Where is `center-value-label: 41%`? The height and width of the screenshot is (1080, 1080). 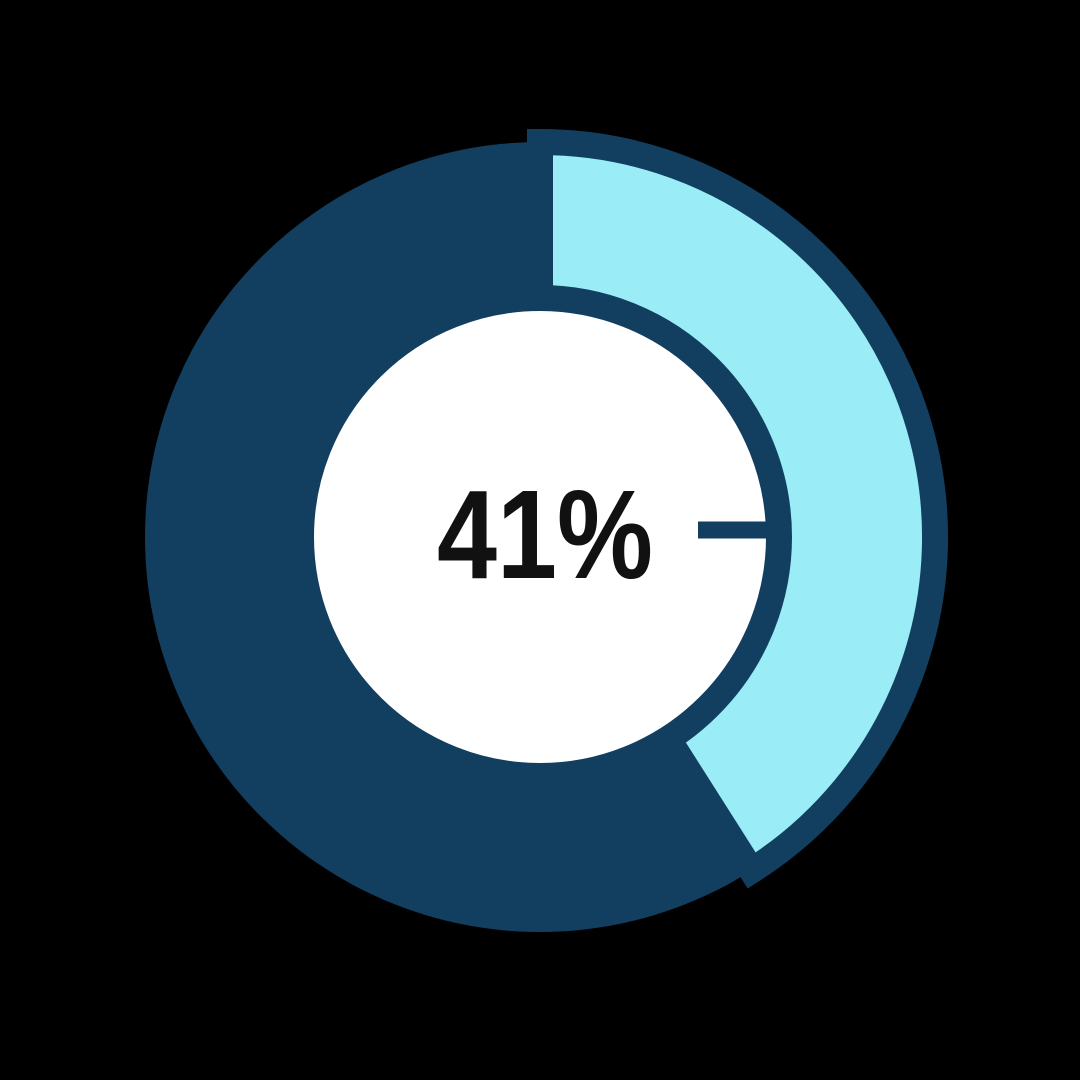
center-value-label: 41% is located at coordinates (545, 534).